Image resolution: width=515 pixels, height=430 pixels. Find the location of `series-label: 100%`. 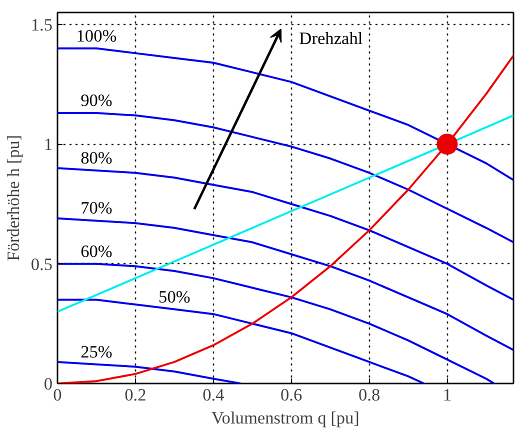

series-label: 100% is located at coordinates (96, 36).